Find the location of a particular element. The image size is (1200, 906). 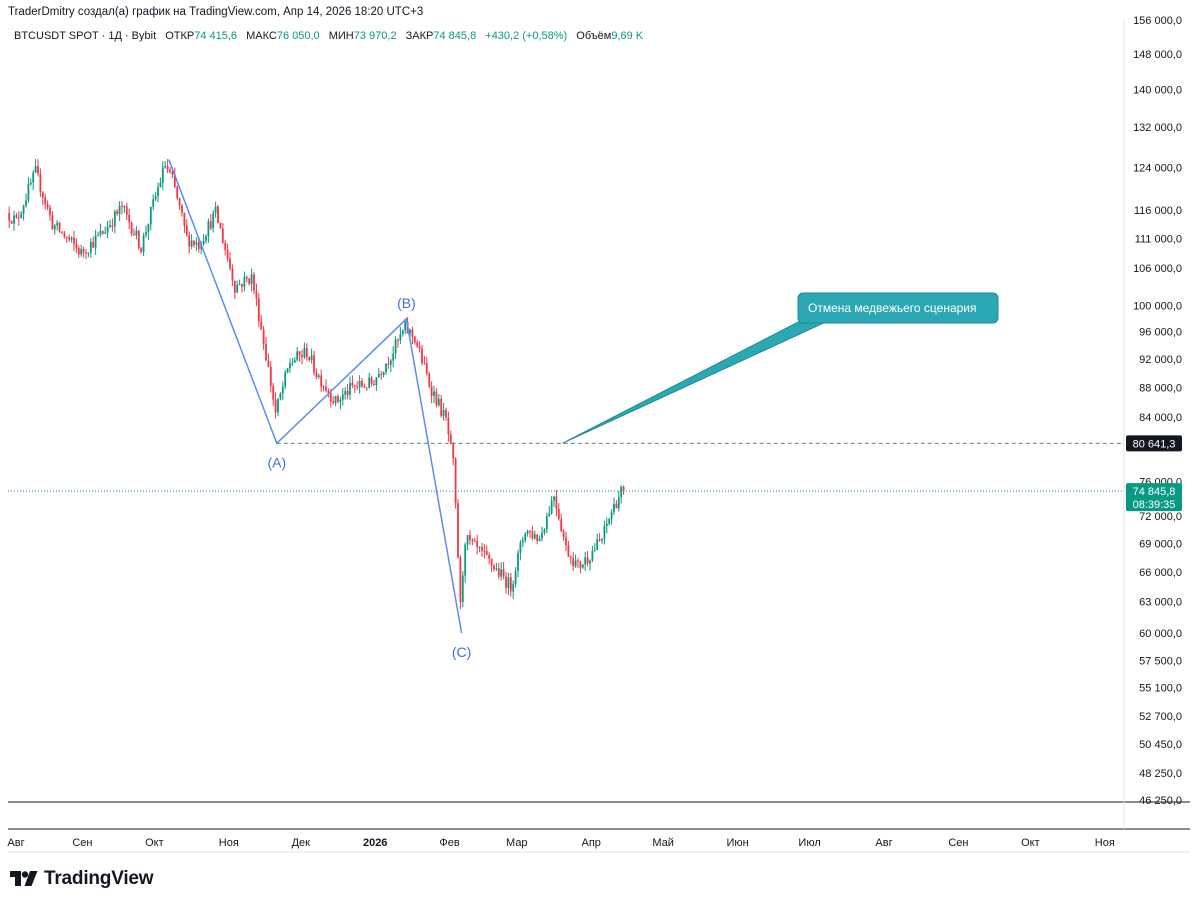

abc-wave-line is located at coordinates (315, 396).